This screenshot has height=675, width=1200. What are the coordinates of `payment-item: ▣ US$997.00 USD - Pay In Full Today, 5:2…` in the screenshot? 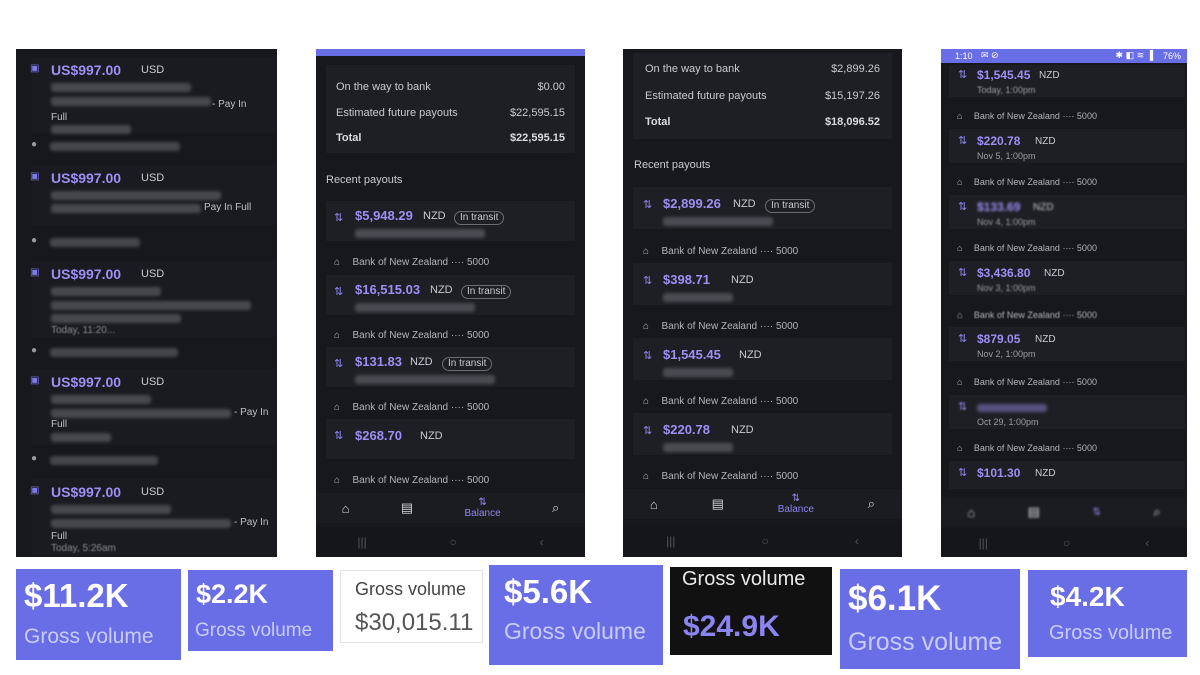 It's located at (153, 518).